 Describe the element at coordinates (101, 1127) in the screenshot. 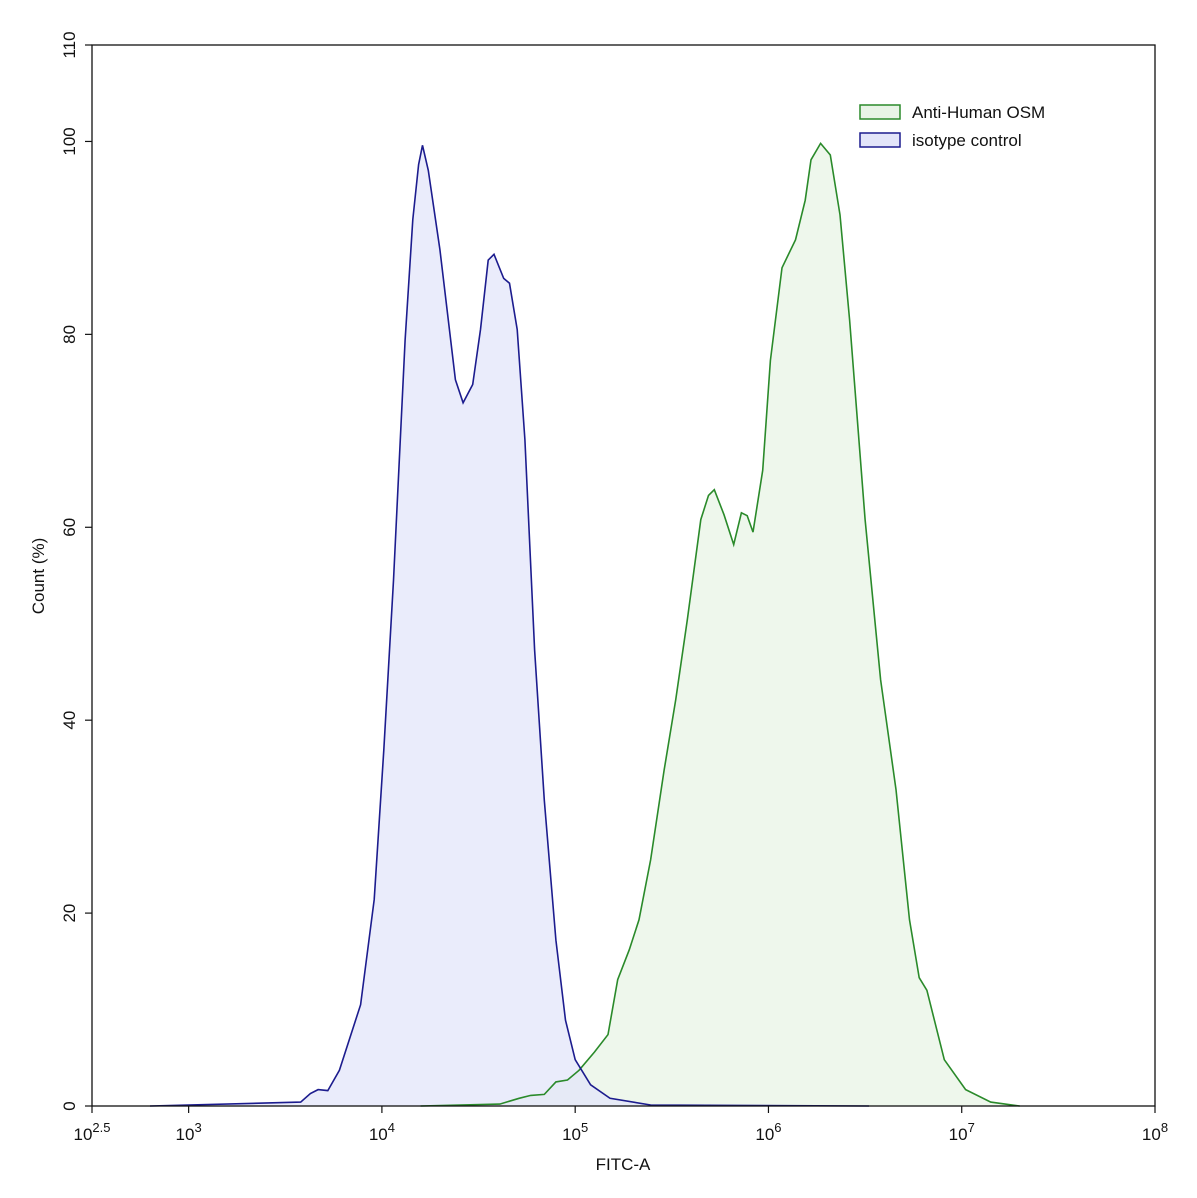

I see `x-tick-exponent: 2.5` at that location.